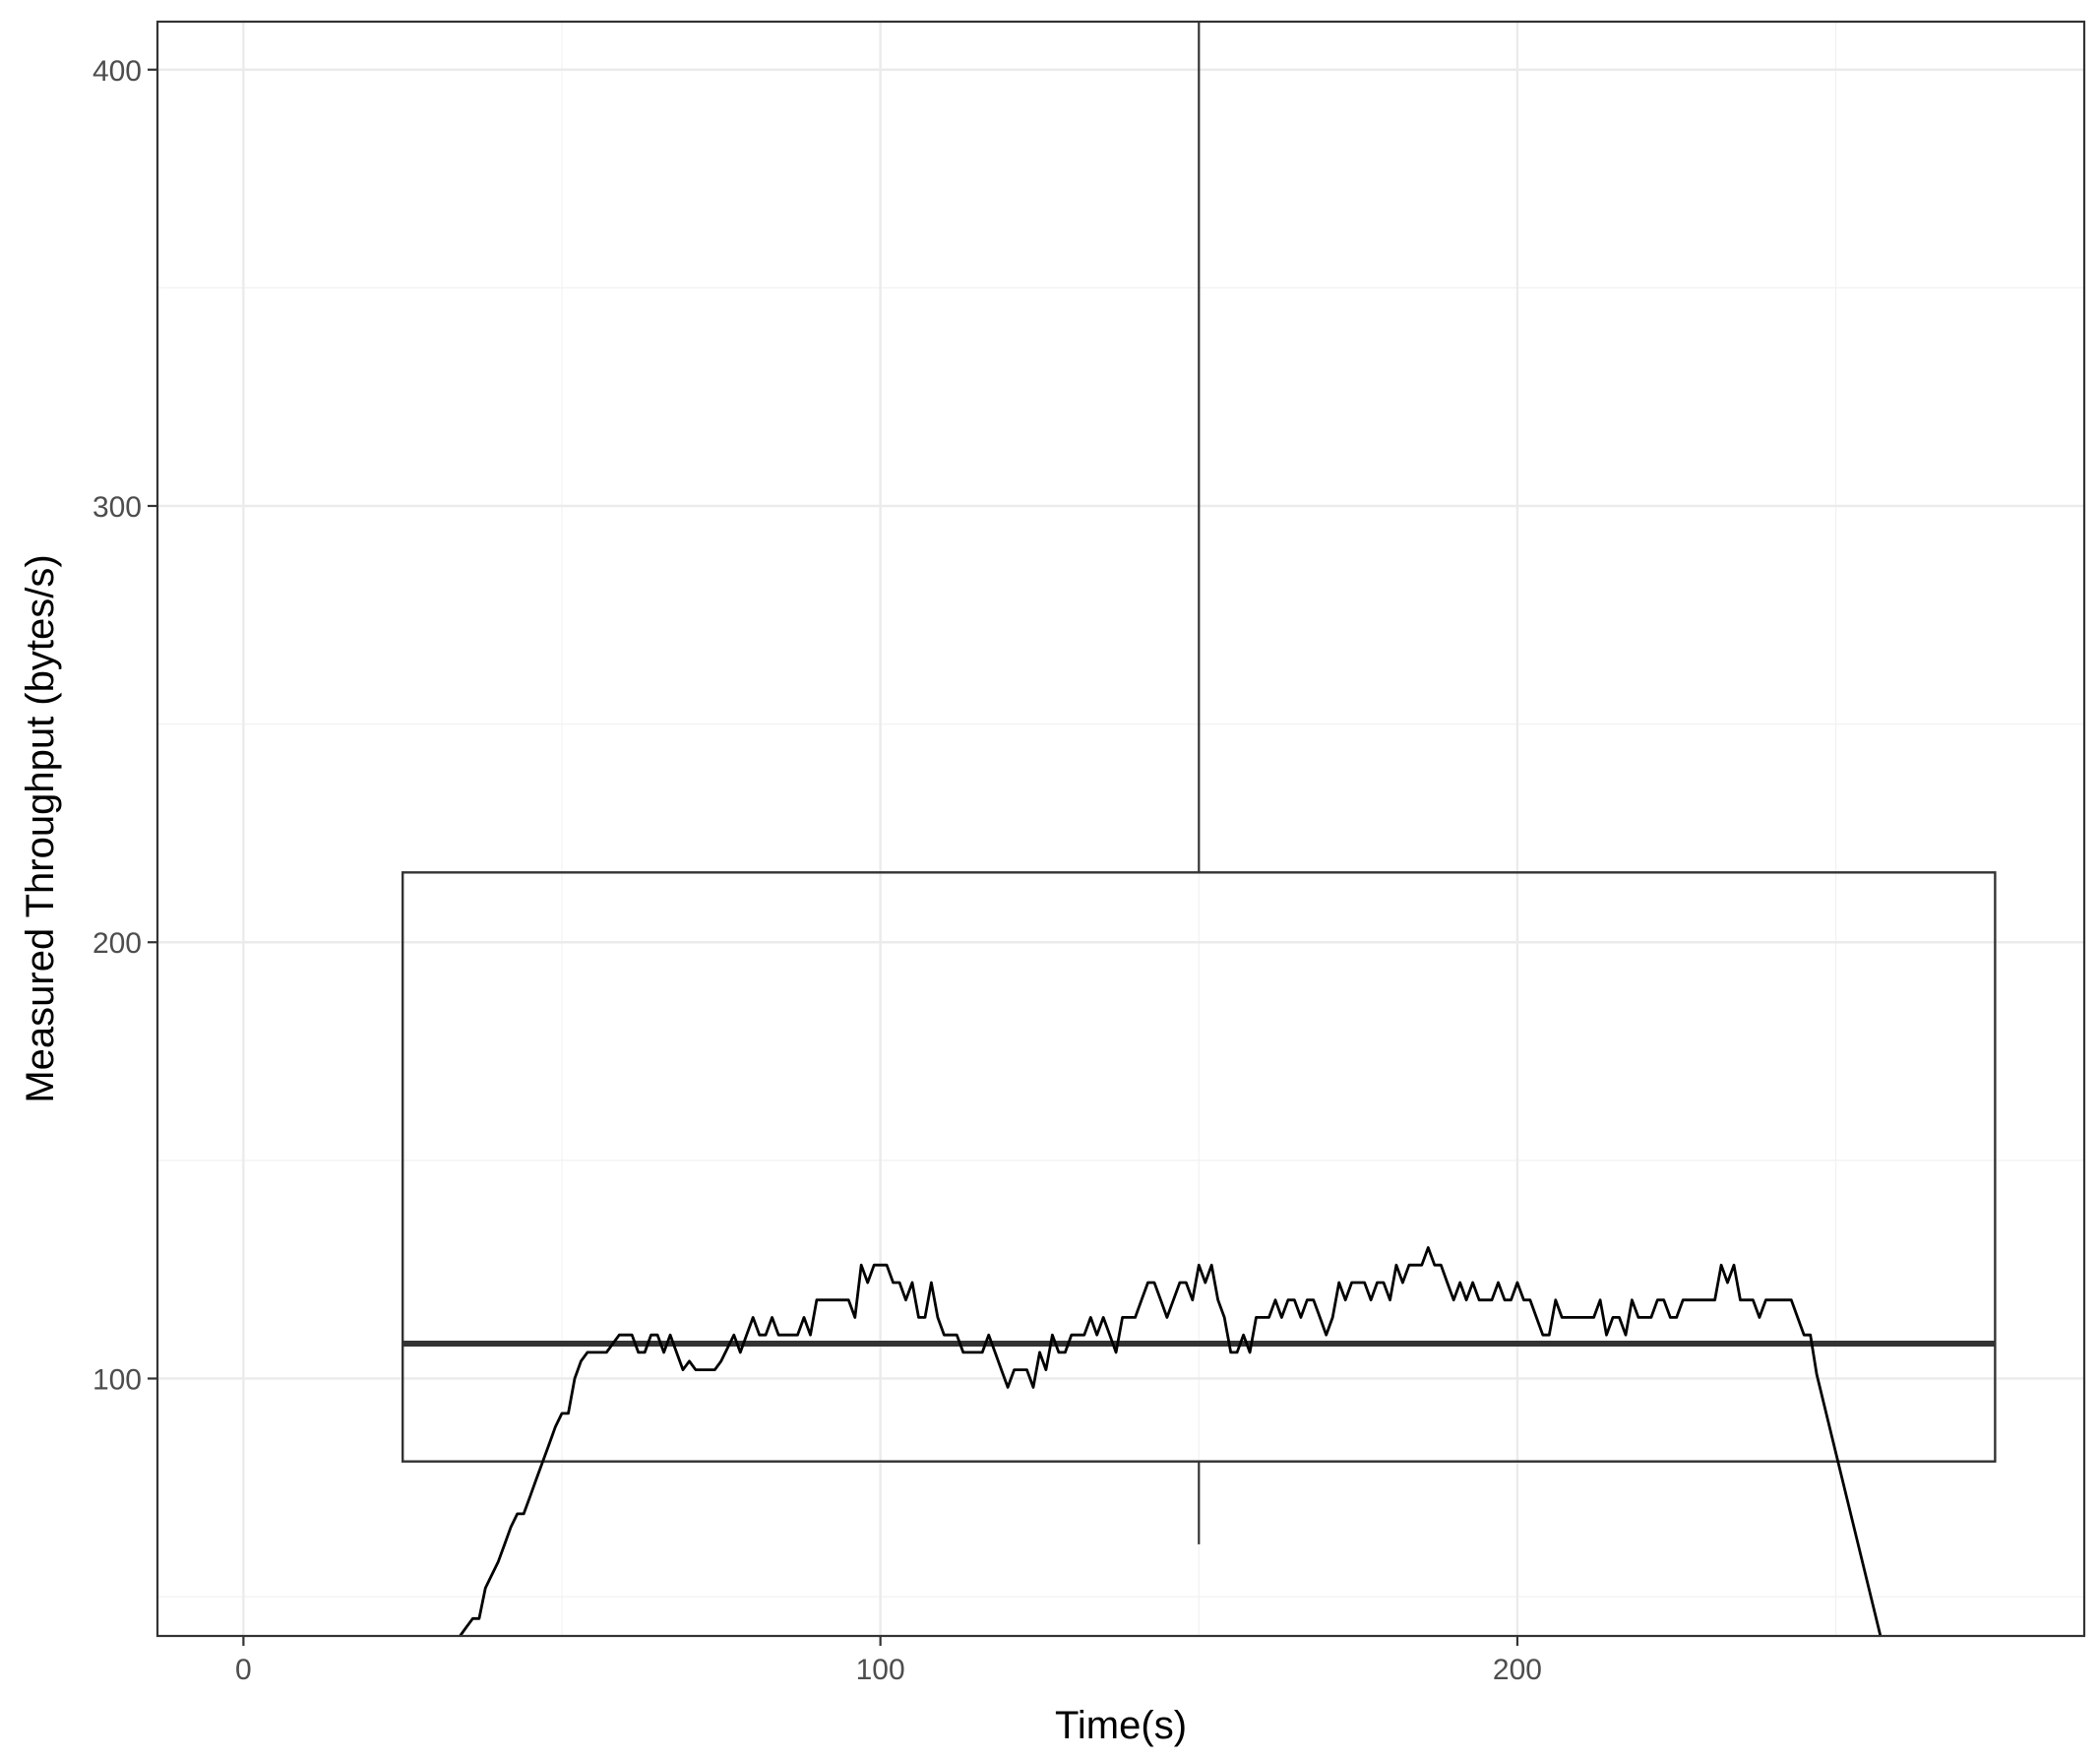 This screenshot has width=2100, height=1759. What do you see at coordinates (243, 1670) in the screenshot?
I see `x-tick-label-0: 0` at bounding box center [243, 1670].